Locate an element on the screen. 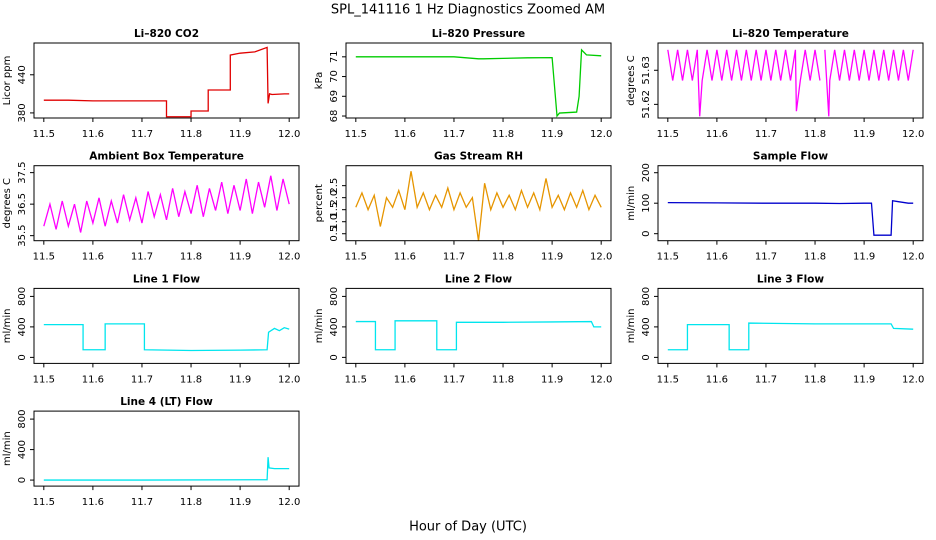  y-tick-label: 68 is located at coordinates (334, 116).